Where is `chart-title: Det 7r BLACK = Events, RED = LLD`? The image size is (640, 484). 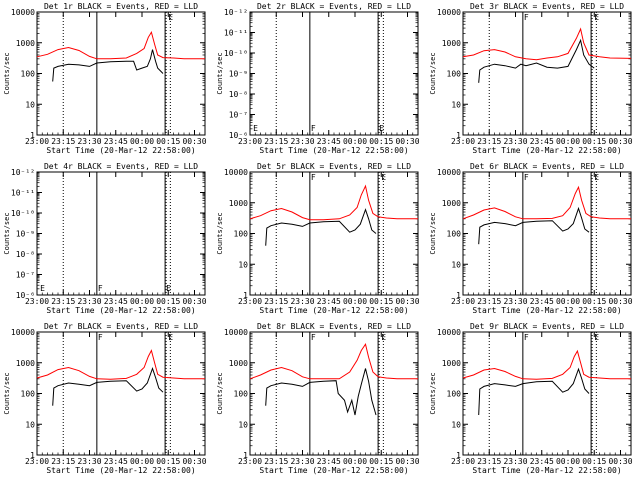
chart-title: Det 7r BLACK = Events, RED = LLD is located at coordinates (121, 326).